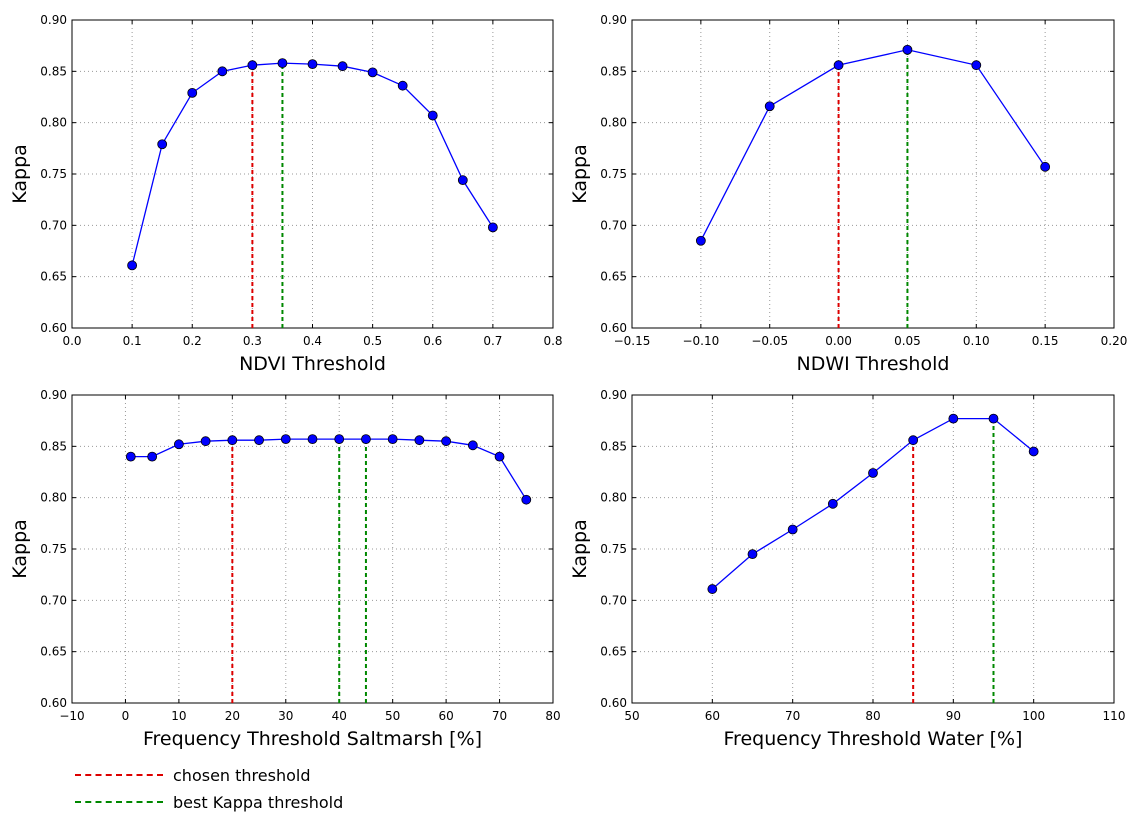 The image size is (1132, 816). Describe the element at coordinates (192, 341) in the screenshot. I see `x-tick-label: 0.2` at that location.